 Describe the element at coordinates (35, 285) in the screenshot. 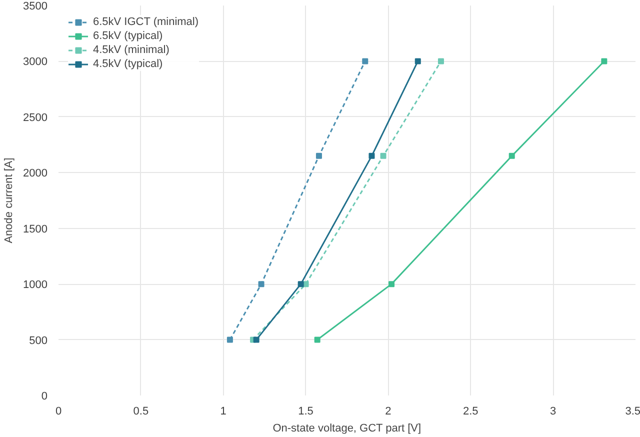

I see `y-tick-label: 1000` at that location.